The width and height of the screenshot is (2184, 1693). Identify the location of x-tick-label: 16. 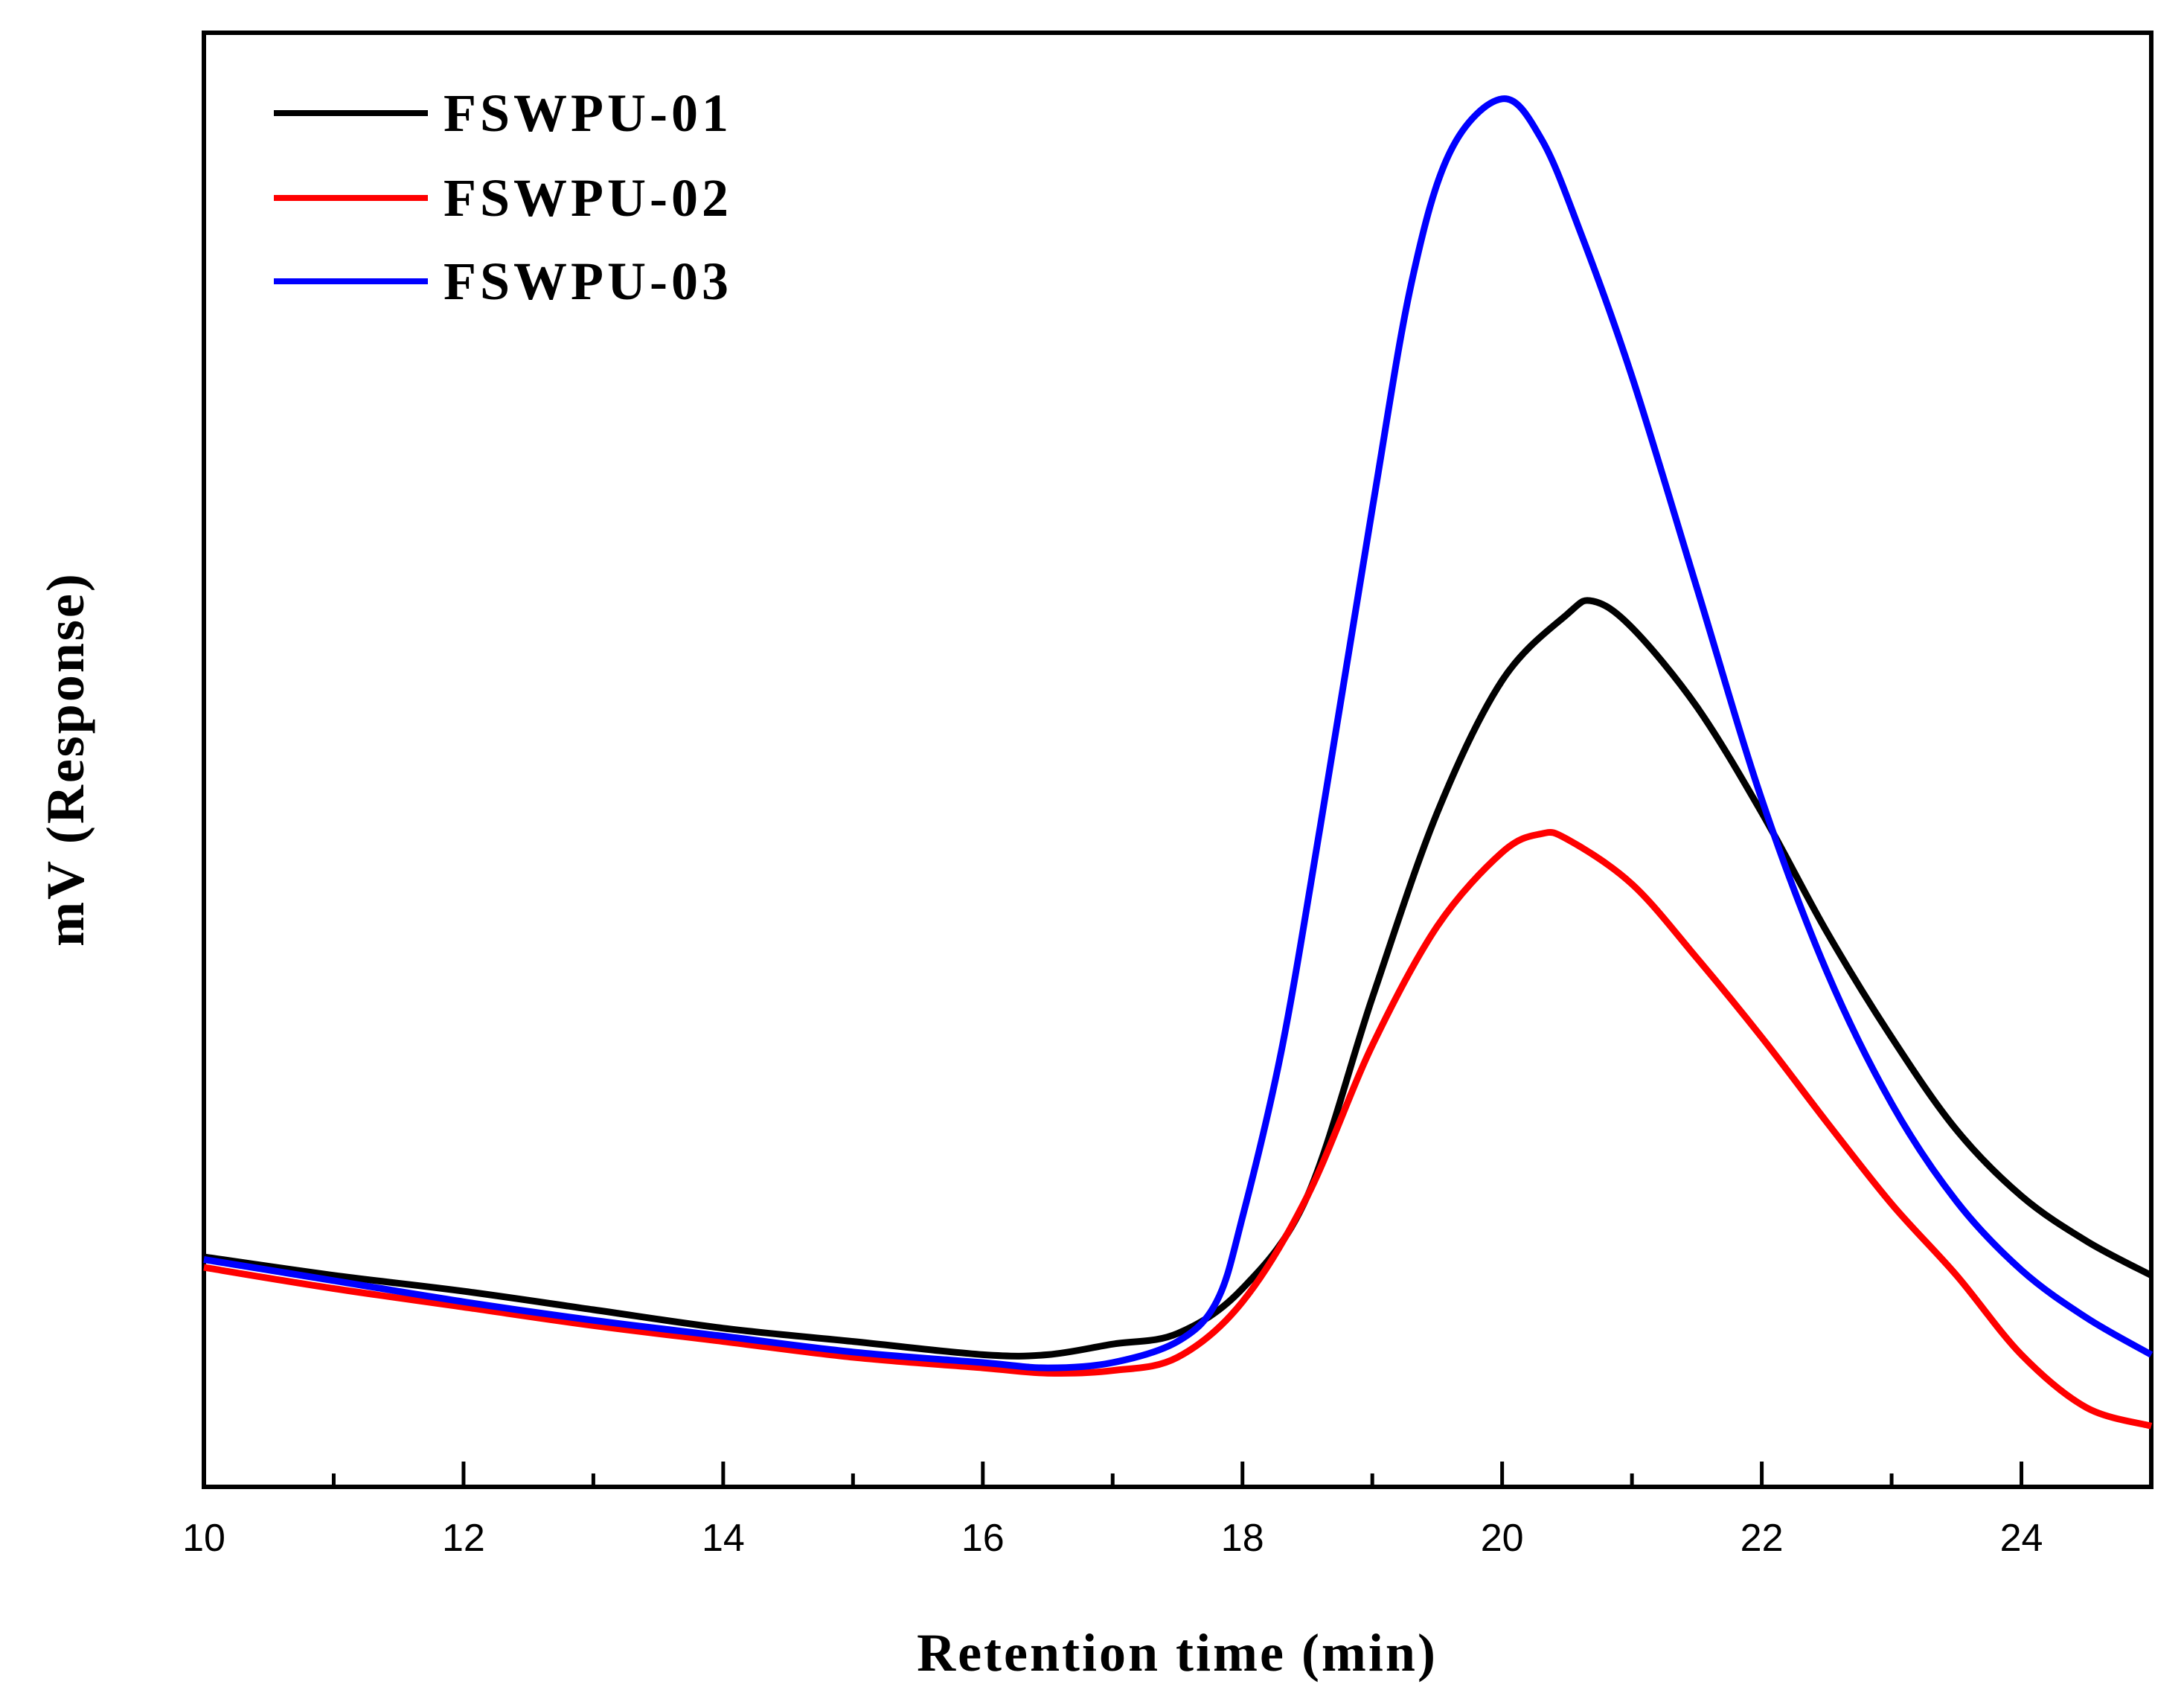
(983, 1539).